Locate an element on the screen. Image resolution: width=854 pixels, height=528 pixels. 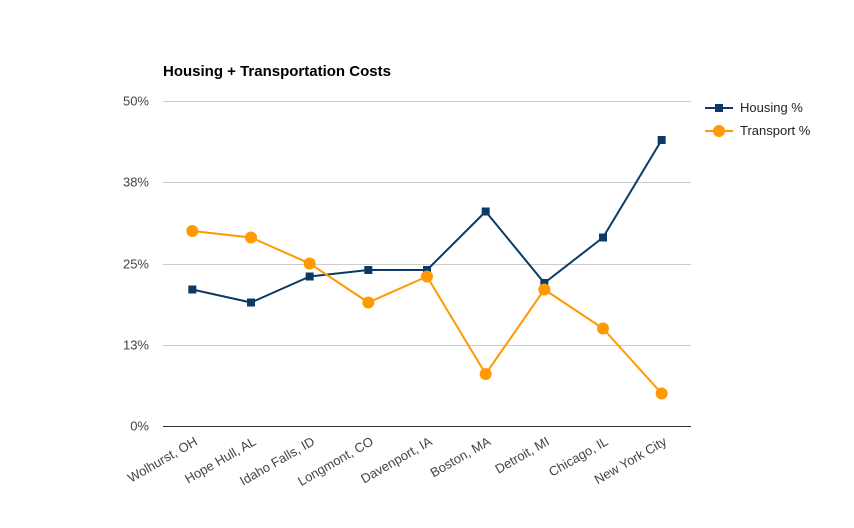
y-tick-label: 50% is located at coordinates (136, 101).